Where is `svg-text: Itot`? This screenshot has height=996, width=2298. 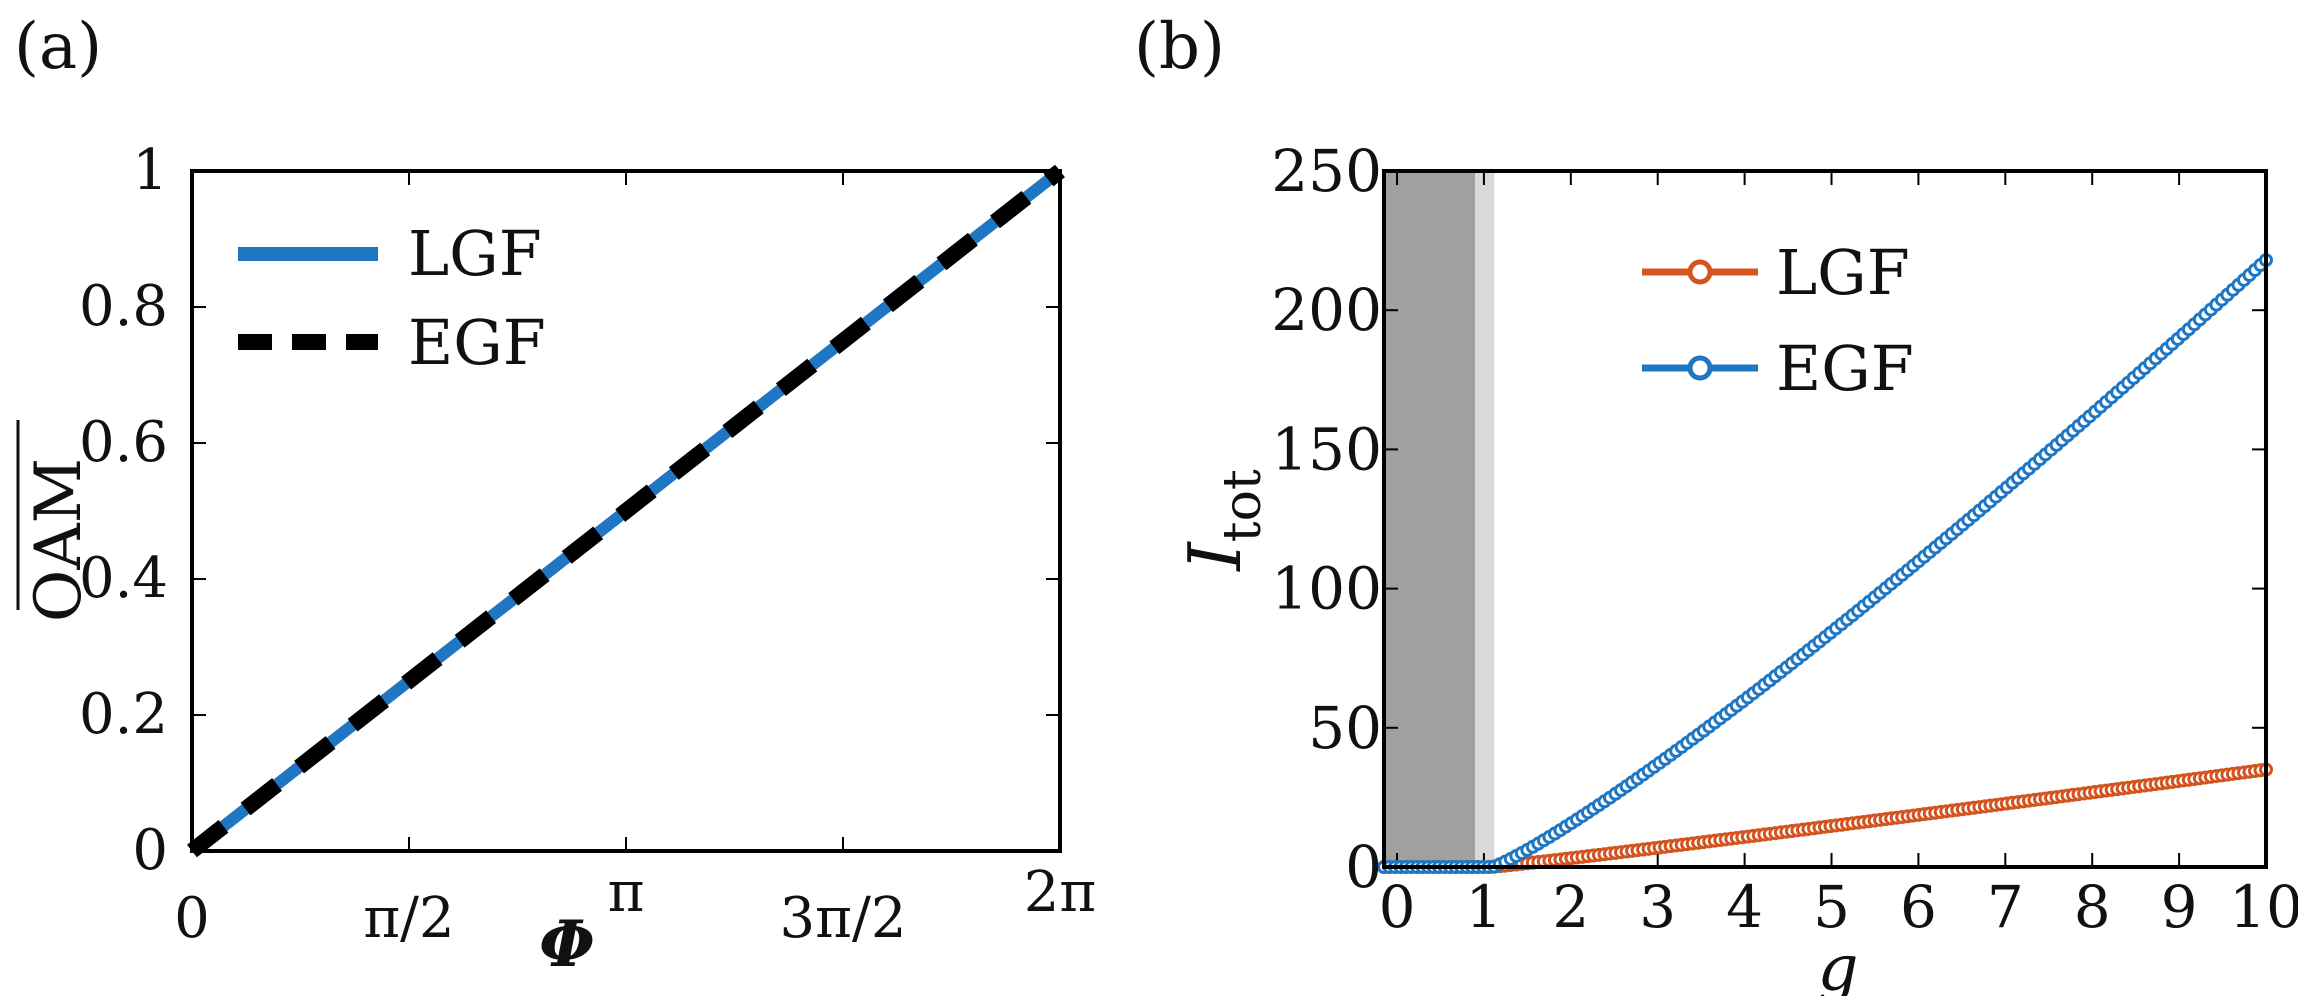
svg-text: Itot is located at coordinates (1223, 521).